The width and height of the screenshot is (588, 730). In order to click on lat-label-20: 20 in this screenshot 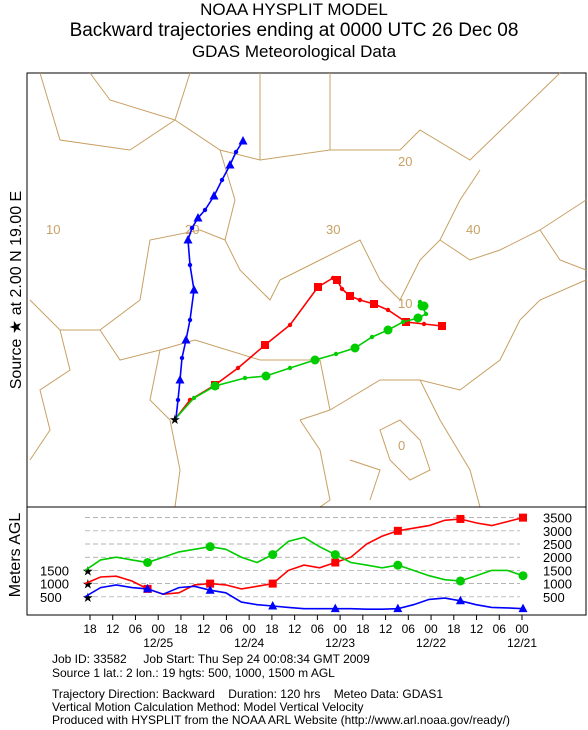, I will do `click(405, 161)`.